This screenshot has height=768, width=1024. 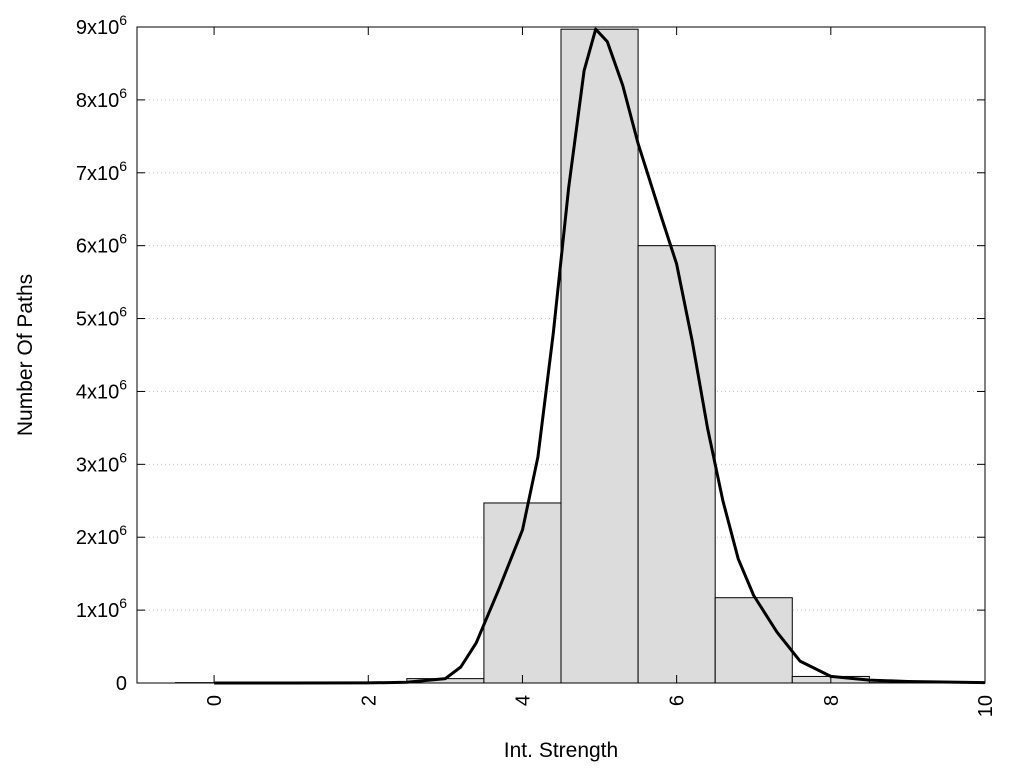 I want to click on y-tick-label-2: 2x10⁶, so click(x=101, y=535).